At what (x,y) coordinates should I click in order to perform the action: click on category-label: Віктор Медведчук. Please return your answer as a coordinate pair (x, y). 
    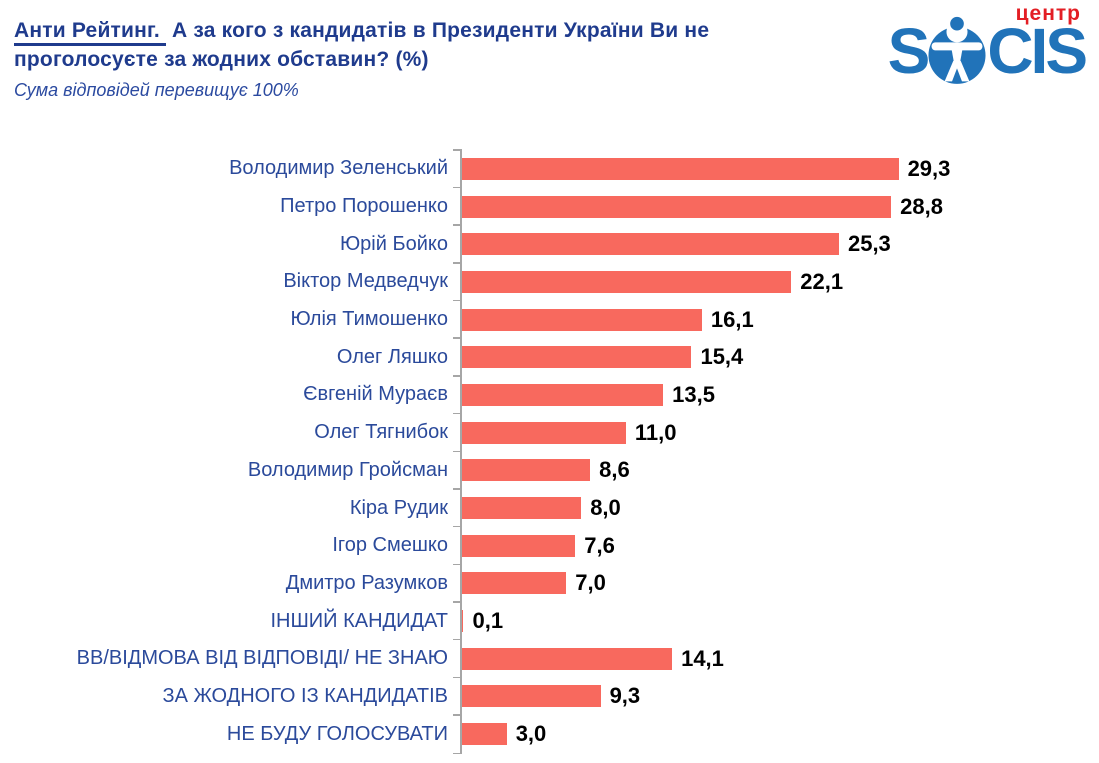
    Looking at the image, I should click on (365, 281).